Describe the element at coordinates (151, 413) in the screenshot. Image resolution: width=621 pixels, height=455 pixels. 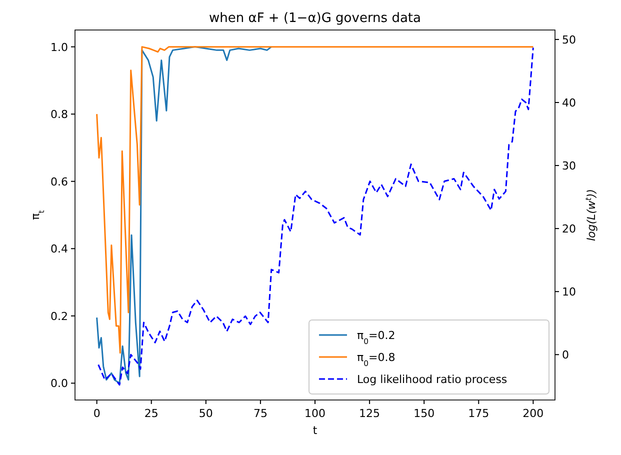
I see `x-tick-label: 25` at that location.